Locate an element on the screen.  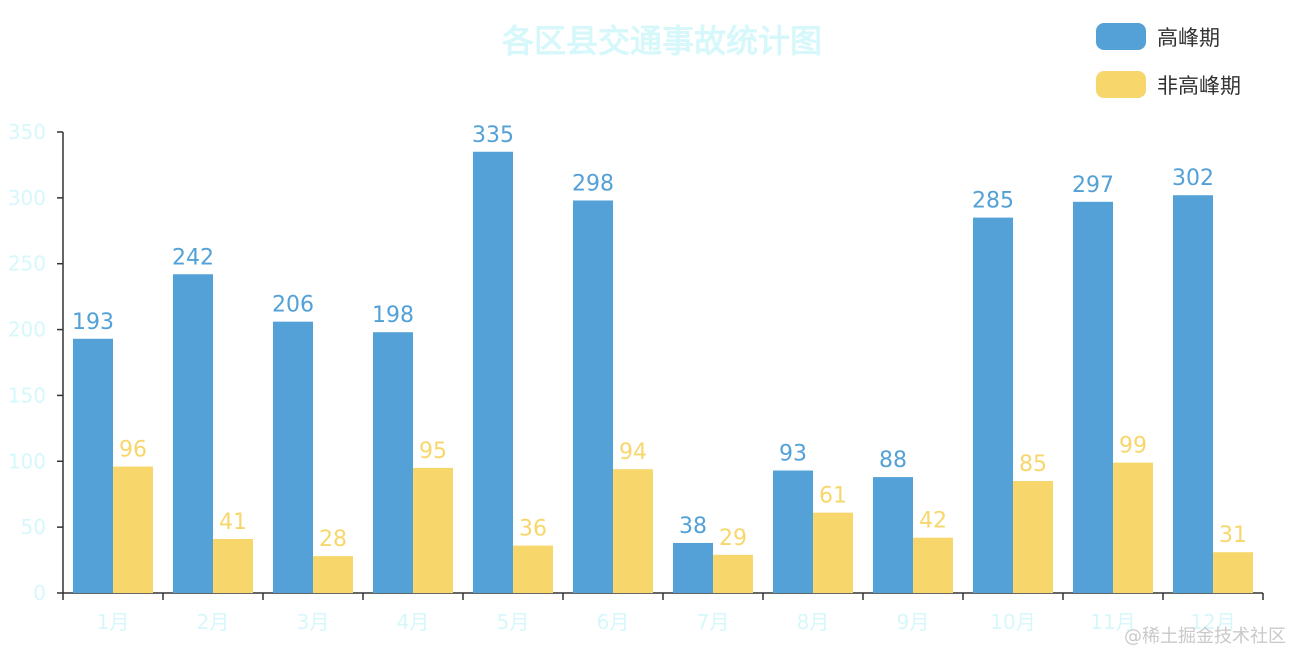
data-label: 298 is located at coordinates (593, 183).